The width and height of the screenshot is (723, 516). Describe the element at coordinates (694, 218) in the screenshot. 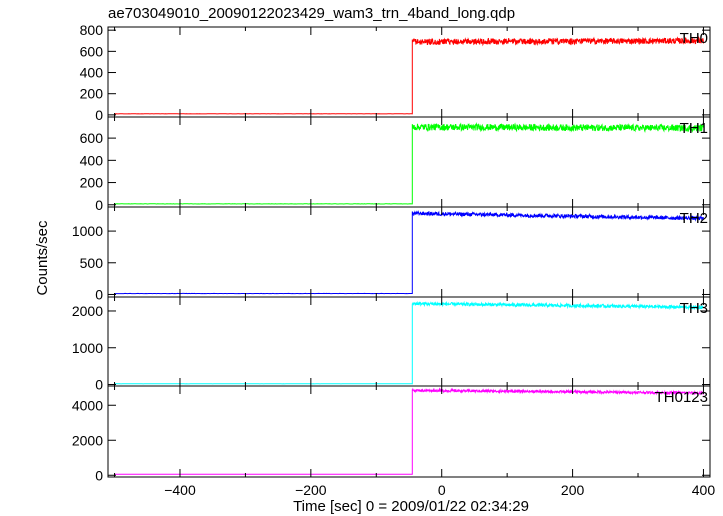

I see `panel-label: TH2` at that location.